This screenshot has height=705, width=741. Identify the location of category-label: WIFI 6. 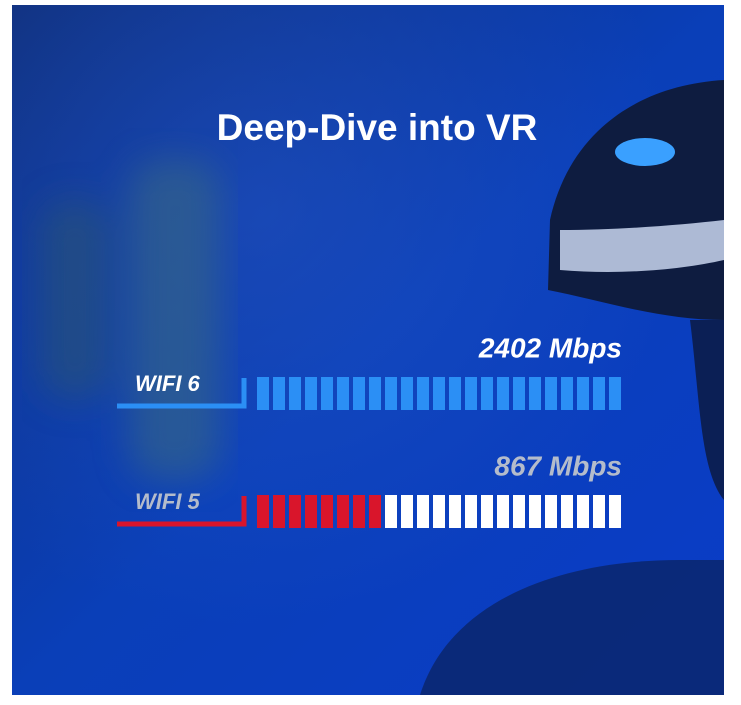
(168, 383).